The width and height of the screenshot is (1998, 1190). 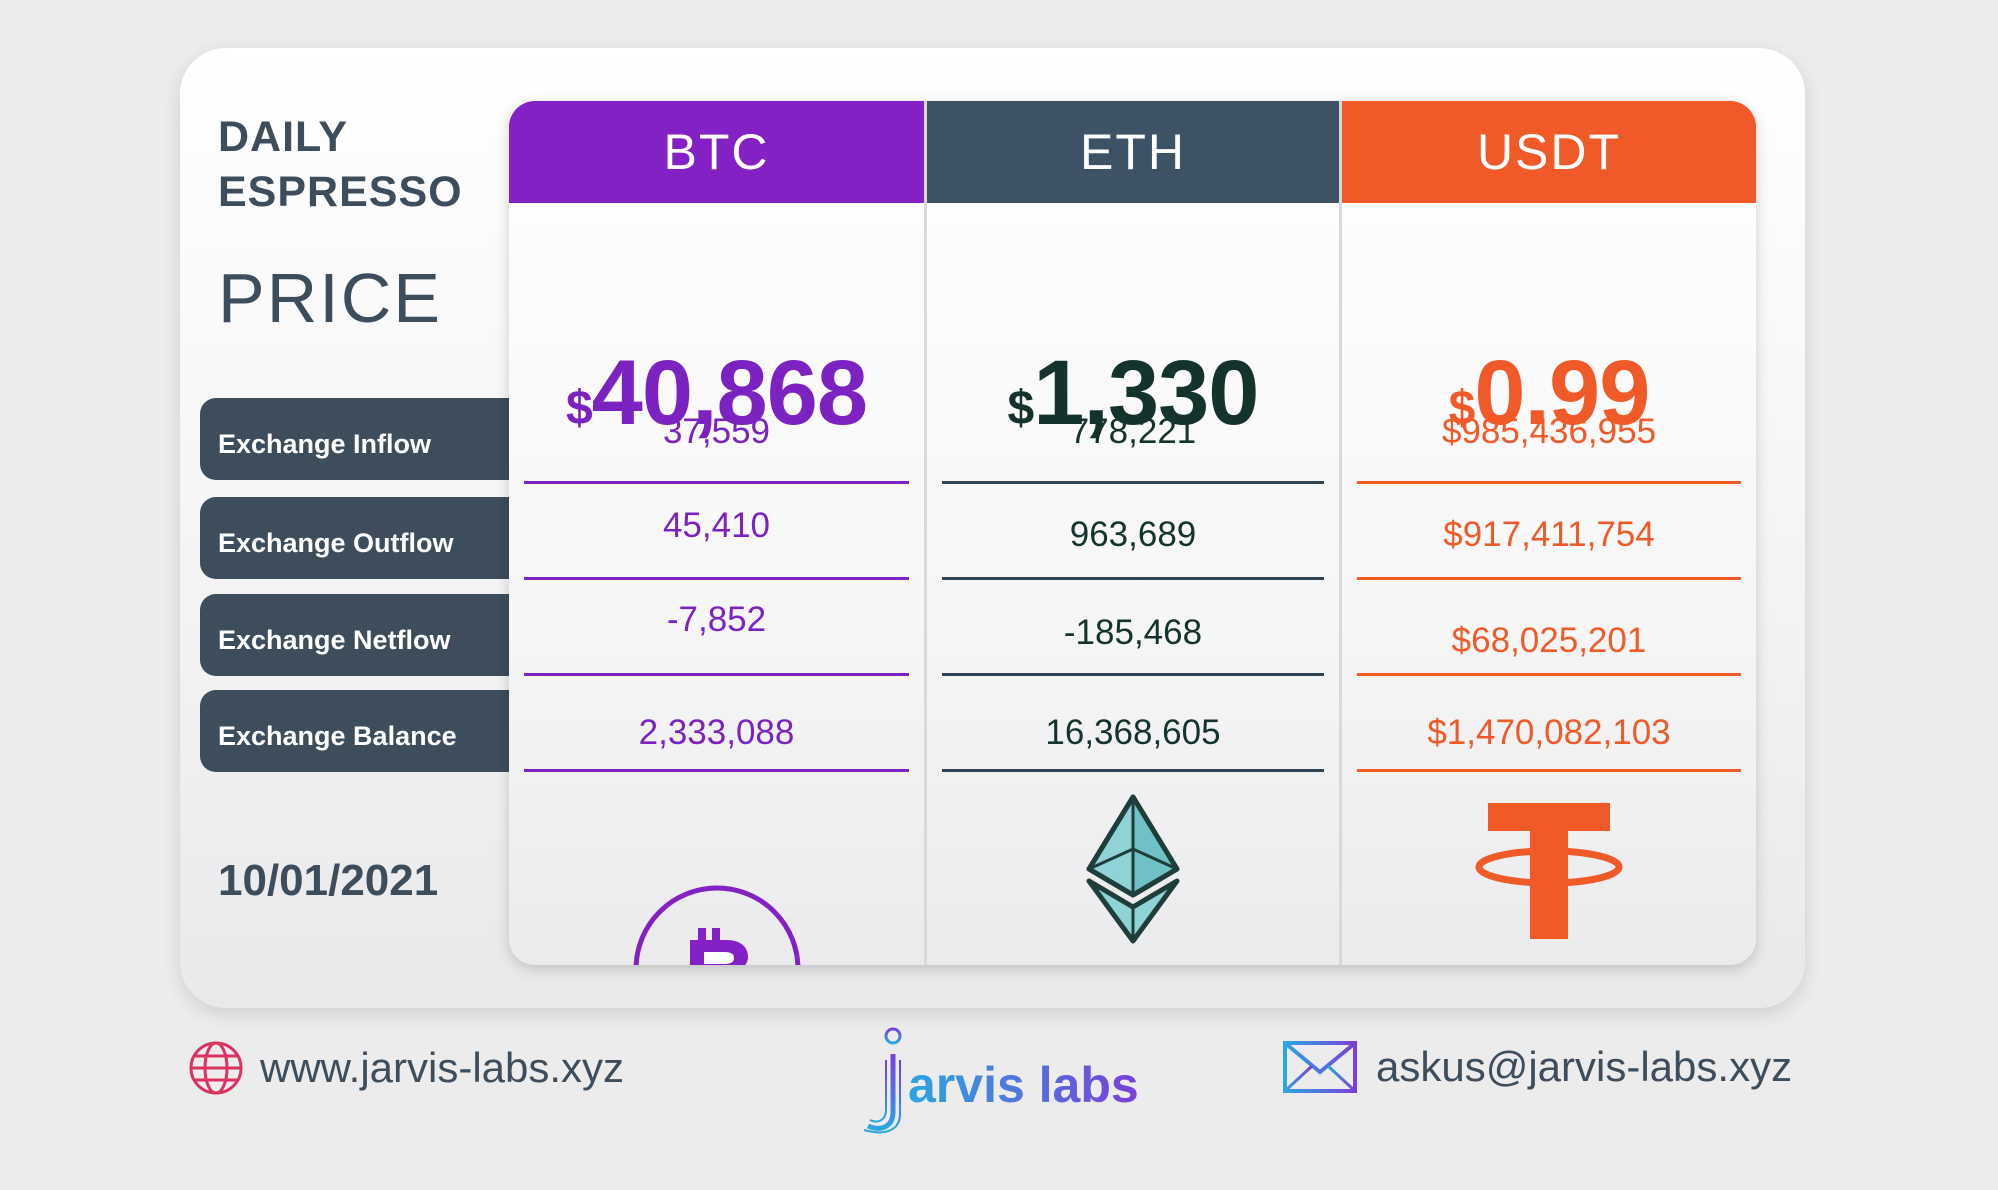 What do you see at coordinates (1133, 632) in the screenshot?
I see `value-eth-netflow: -185,468` at bounding box center [1133, 632].